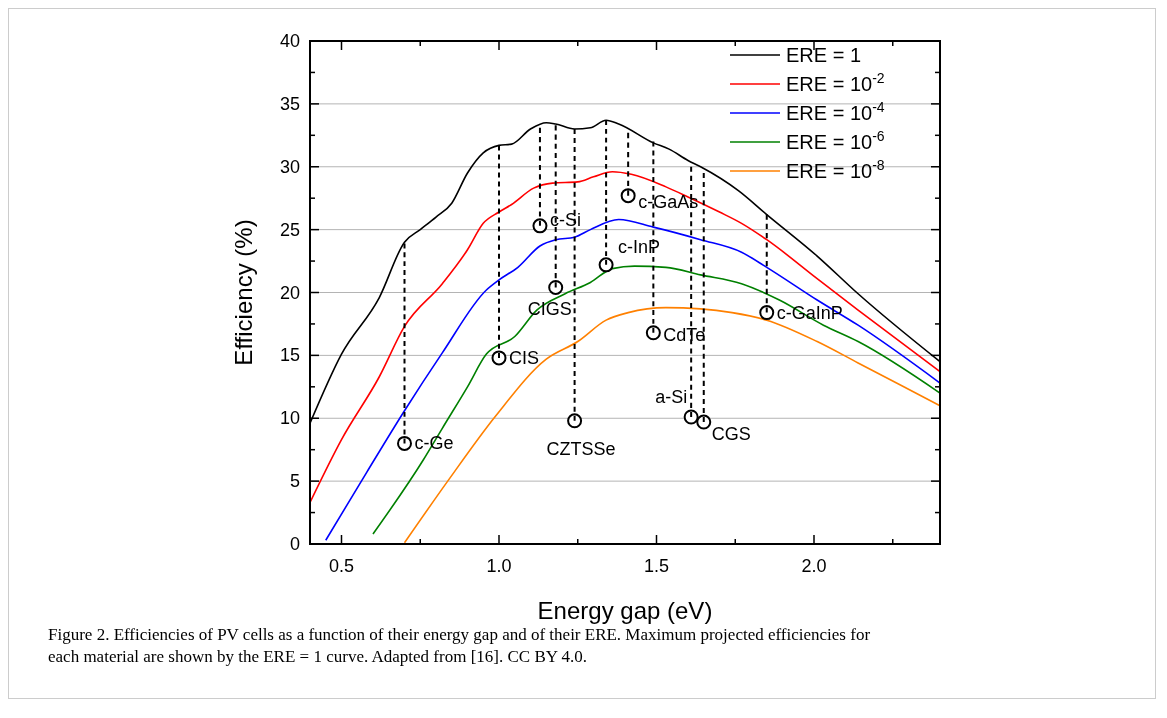  What do you see at coordinates (824, 55) in the screenshot?
I see `legend-label: ERE = 1` at bounding box center [824, 55].